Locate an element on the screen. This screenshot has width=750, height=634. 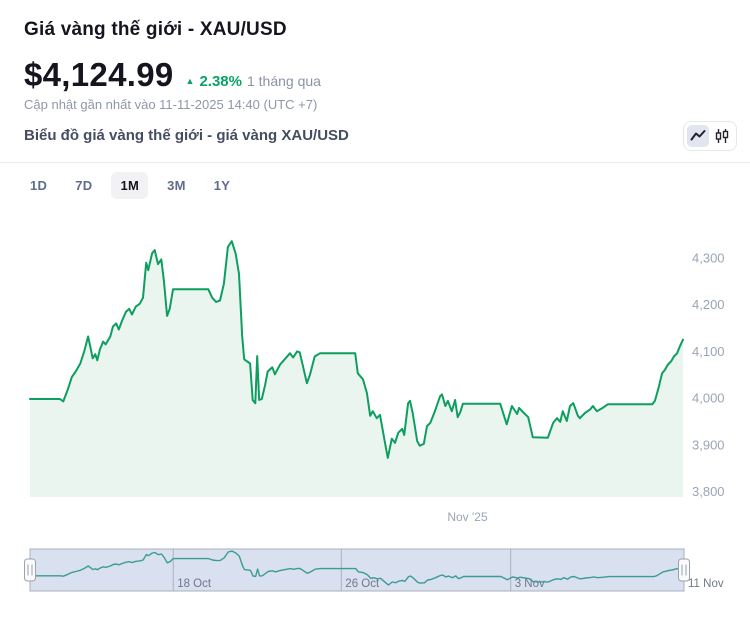
line-chart-icon is located at coordinates (698, 135).